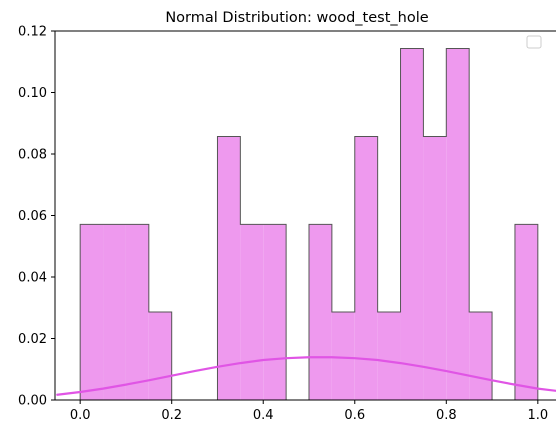 The height and width of the screenshot is (433, 556). I want to click on x-tick-label: 1.0, so click(537, 415).